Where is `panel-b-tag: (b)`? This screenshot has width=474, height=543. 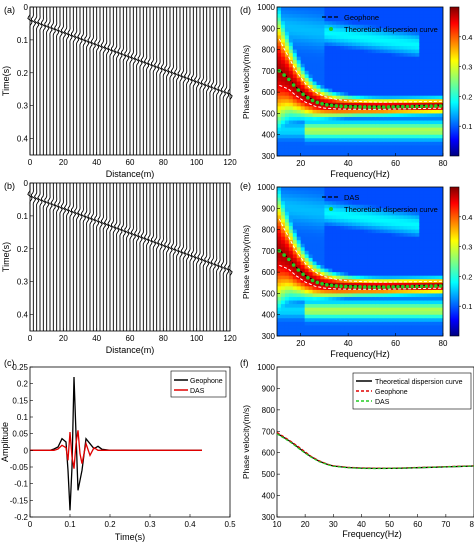
panel-b-tag: (b) is located at coordinates (9, 186).